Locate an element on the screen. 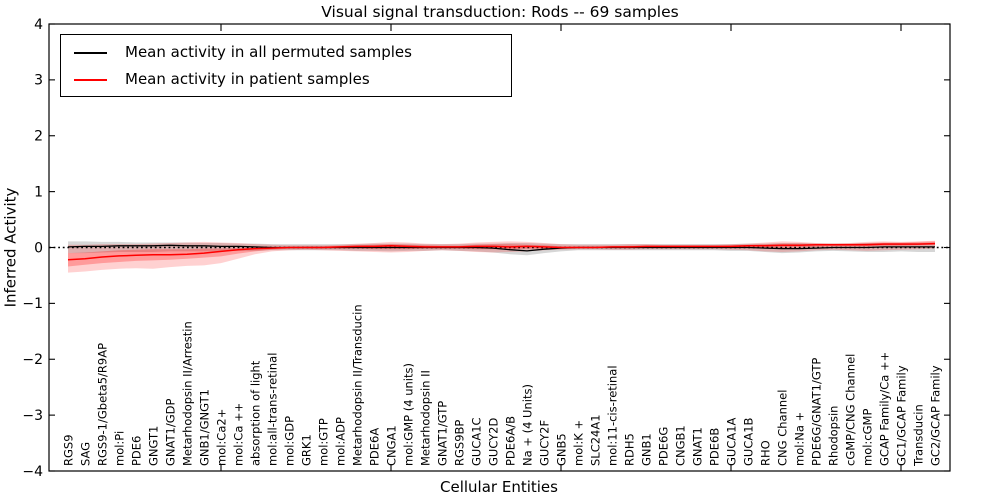  x-category-label: GNB1 is located at coordinates (647, 449).